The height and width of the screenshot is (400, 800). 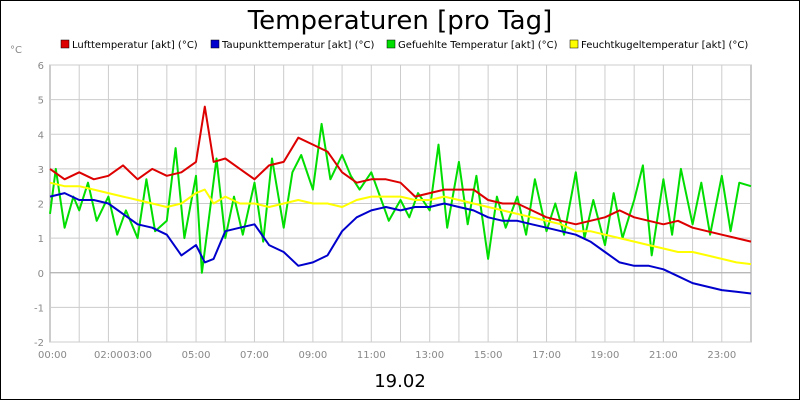 I want to click on x-tick-label: 15:00, so click(x=488, y=355).